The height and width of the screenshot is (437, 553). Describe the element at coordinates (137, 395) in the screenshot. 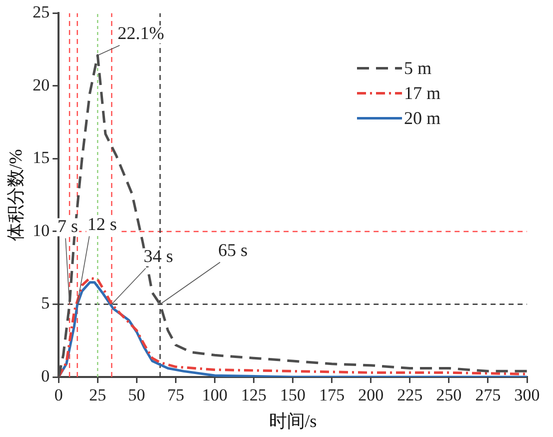

I see `x-tick-label: 50` at that location.